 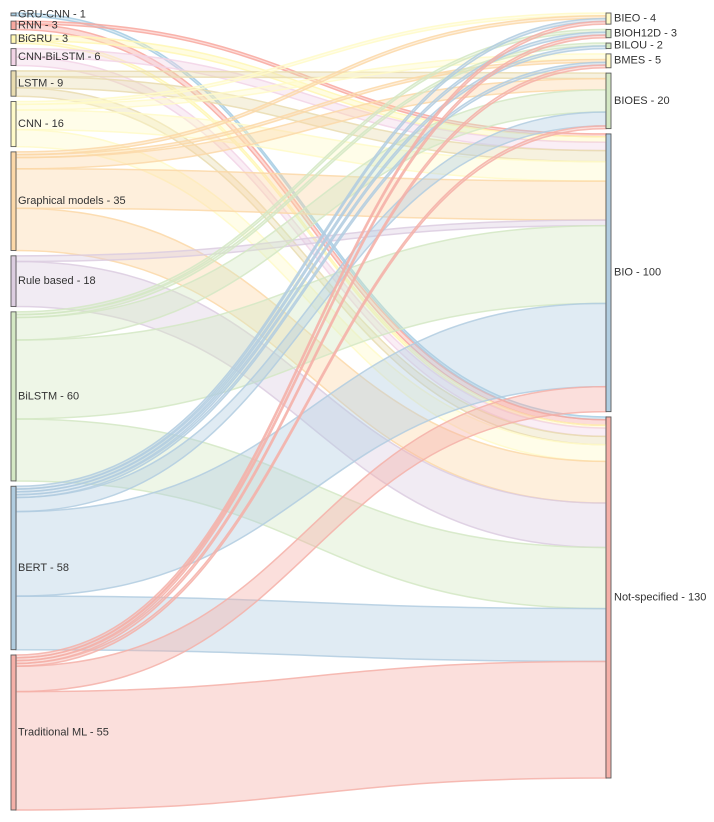 I want to click on label-cnn: CNN - 16, so click(x=41, y=124).